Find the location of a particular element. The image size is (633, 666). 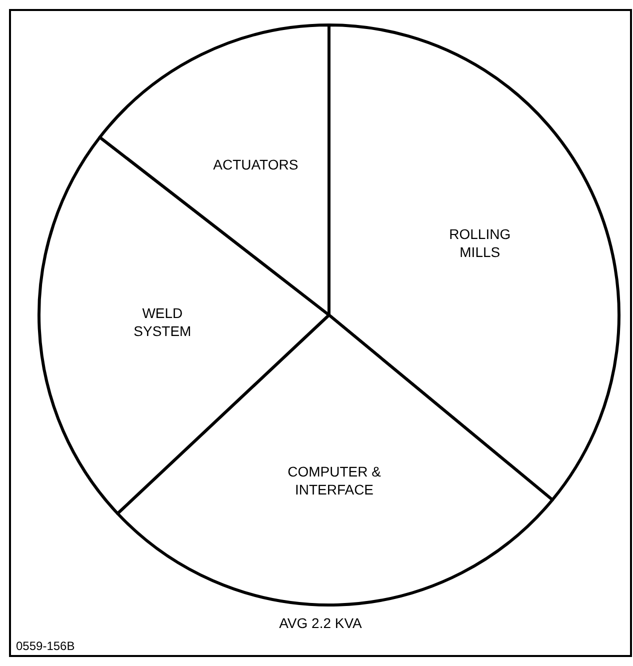

text: 0559-156B is located at coordinates (45, 646).